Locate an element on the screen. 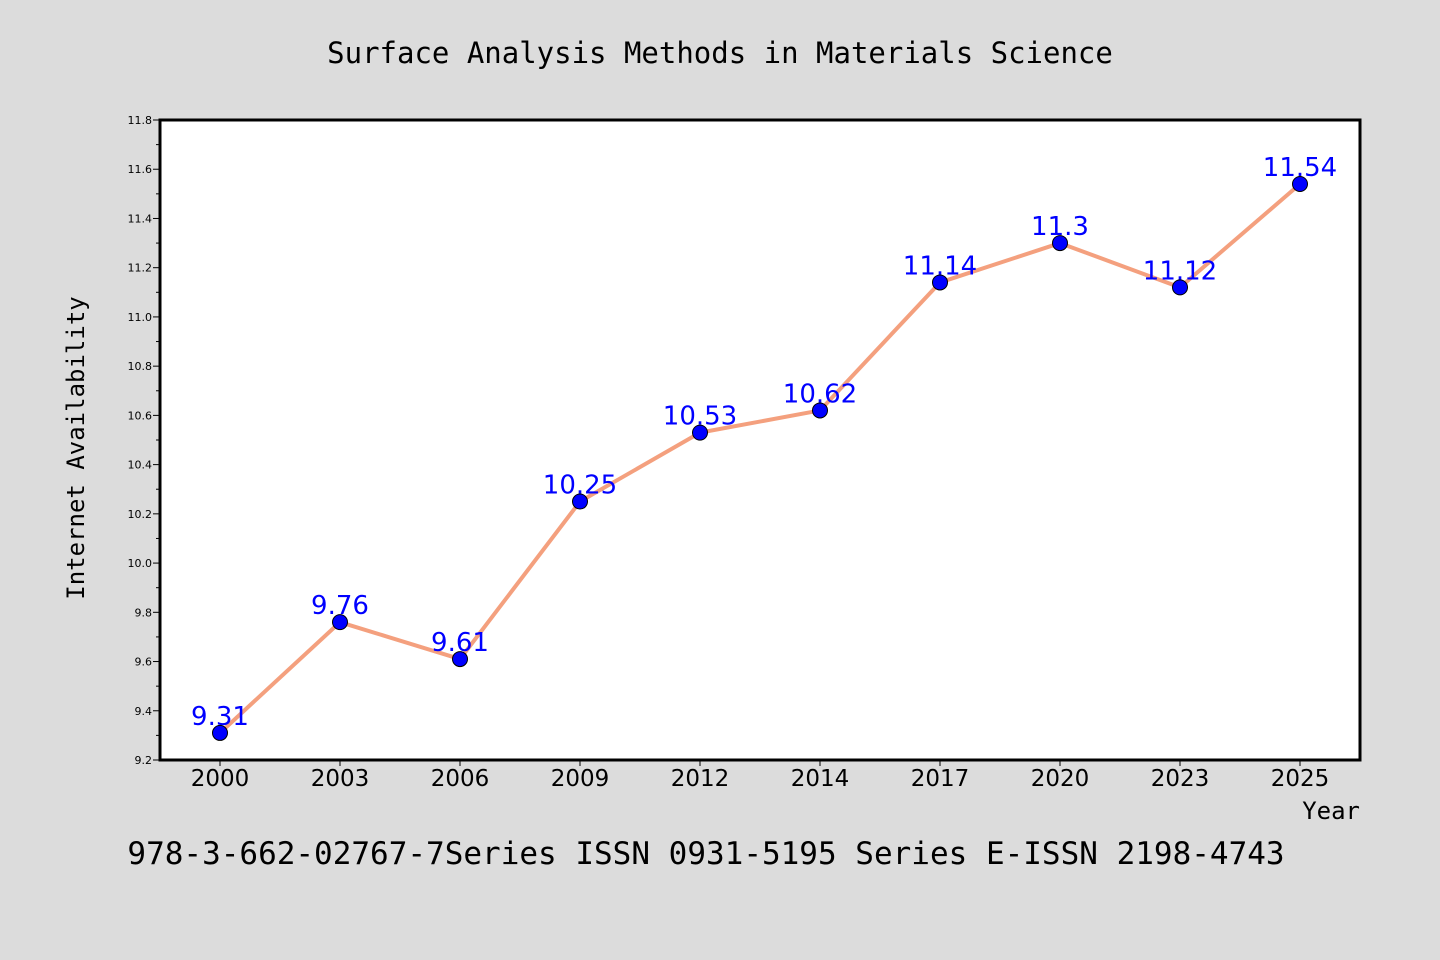 Image resolution: width=1440 pixels, height=960 pixels. x-tick-label: 2023 is located at coordinates (1180, 779).